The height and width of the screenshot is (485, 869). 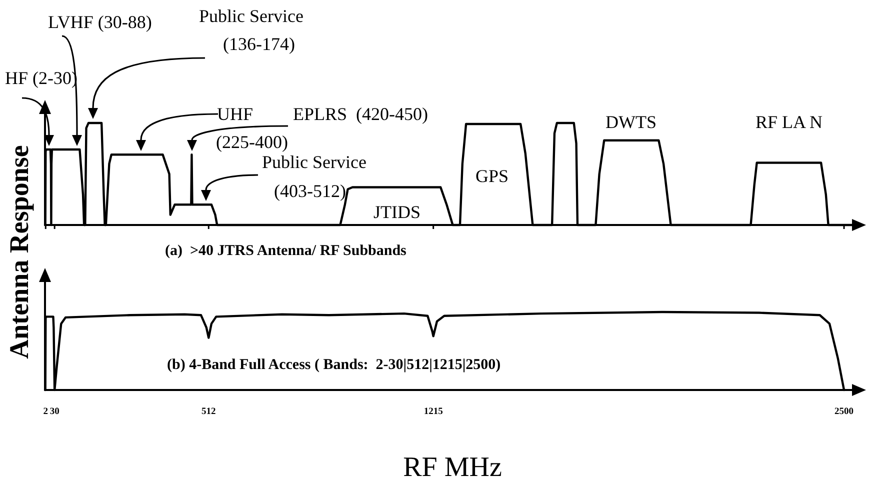 I want to click on y-axis-title: Antenna Response, so click(x=19, y=252).